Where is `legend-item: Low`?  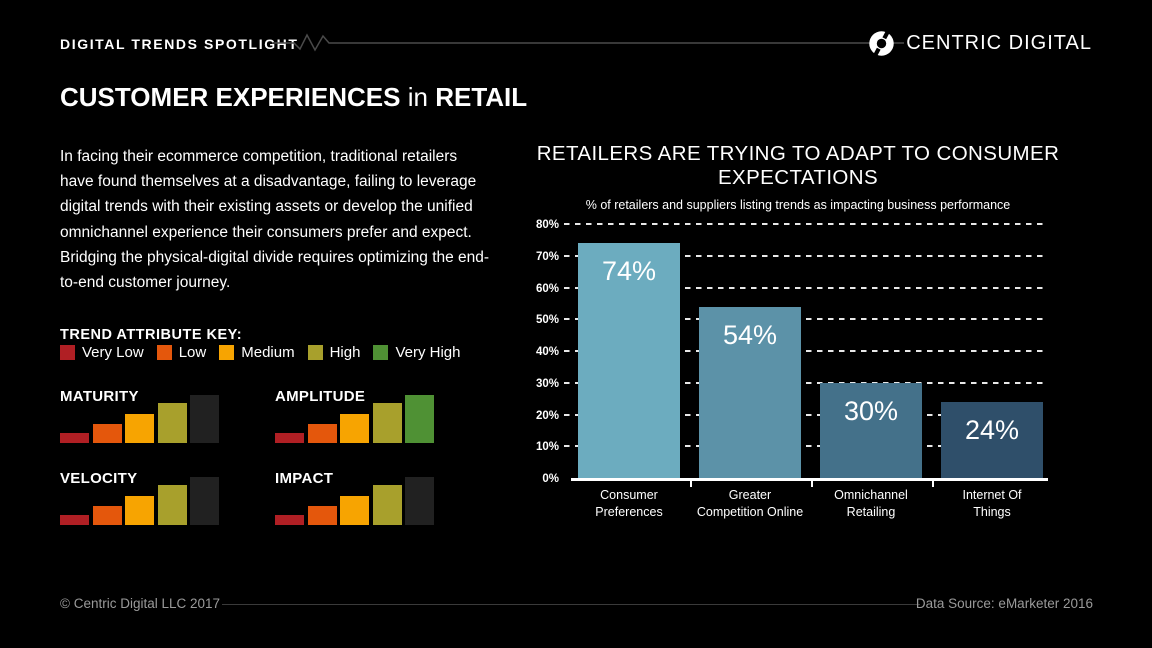
legend-item: Low is located at coordinates (181, 352).